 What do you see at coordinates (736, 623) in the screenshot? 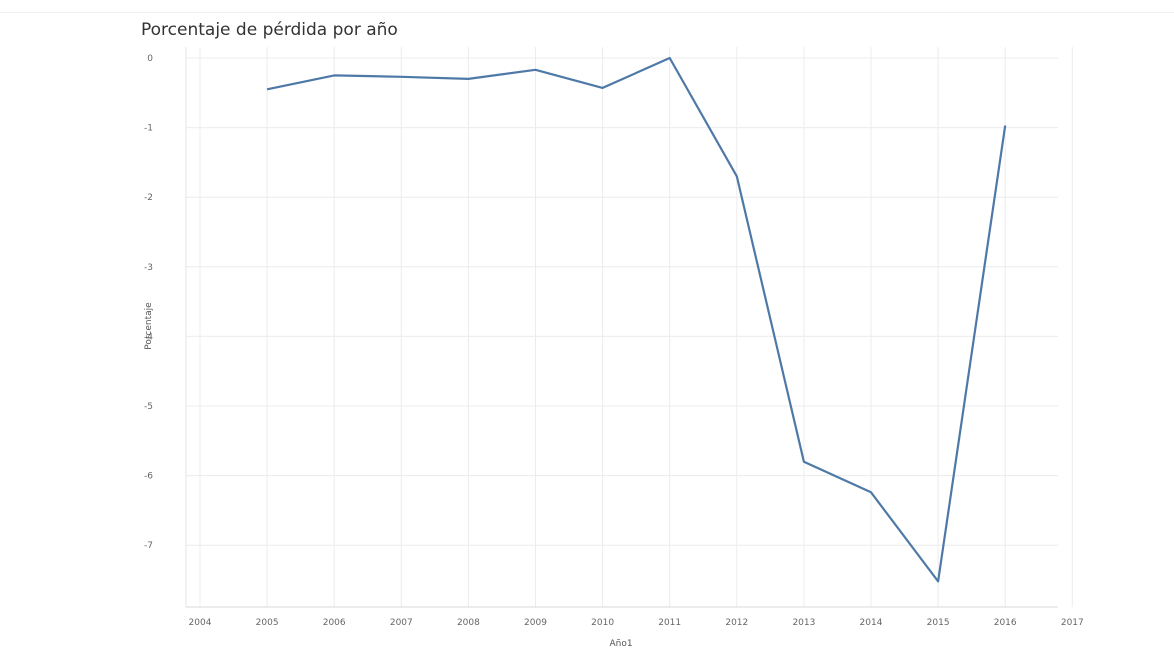
I see `x-tick-label: 2012` at bounding box center [736, 623].